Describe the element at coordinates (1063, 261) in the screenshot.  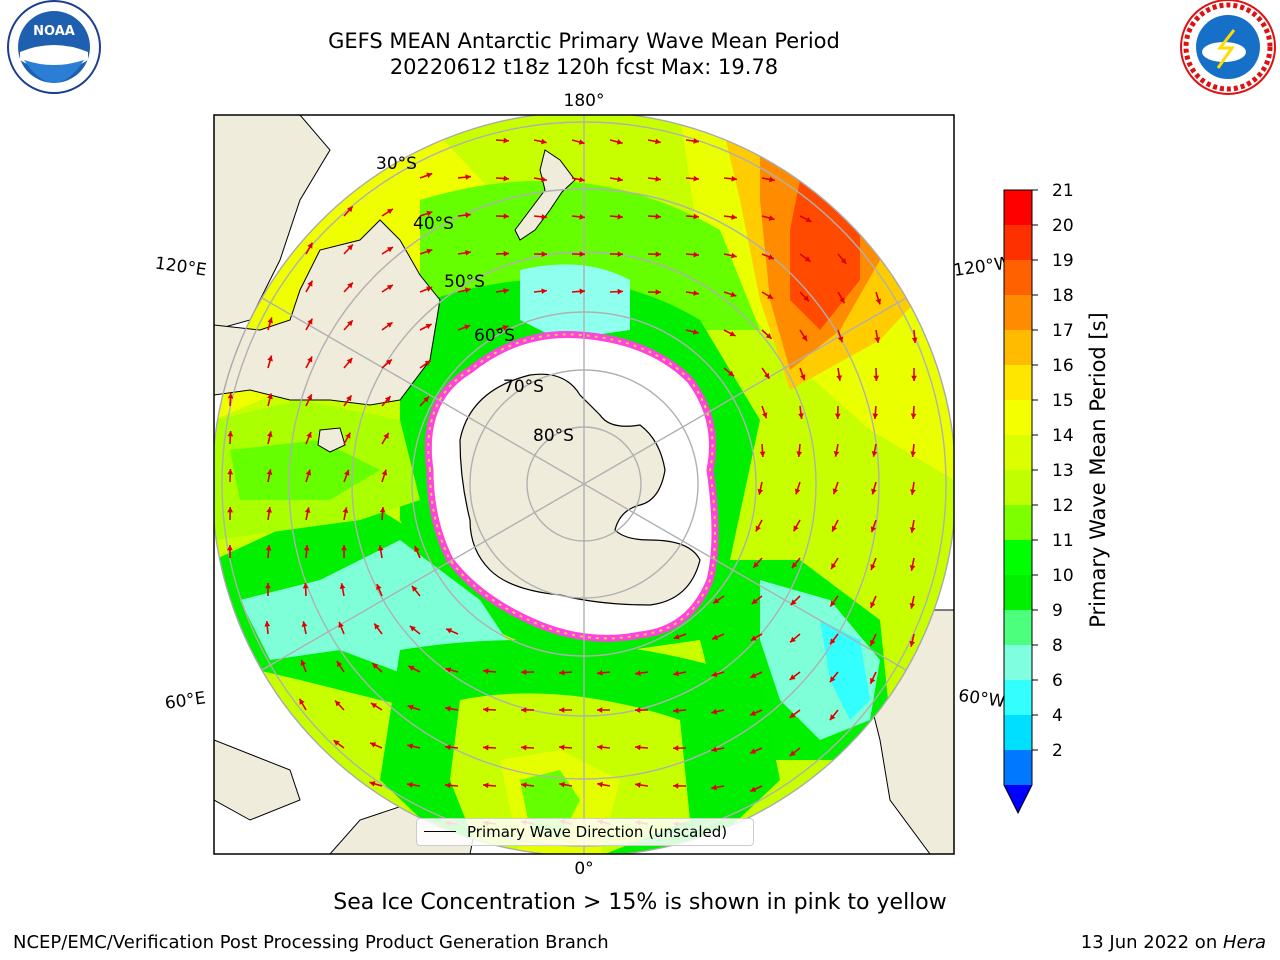
I see `colorbar-tick-label: 19` at that location.